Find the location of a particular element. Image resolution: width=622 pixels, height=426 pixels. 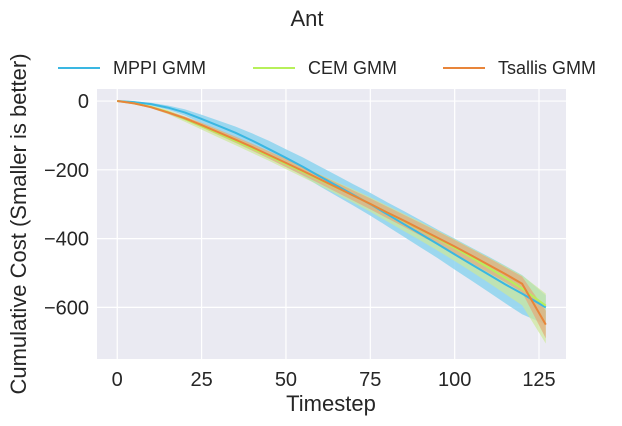

x-tick-label: 50 is located at coordinates (286, 380).